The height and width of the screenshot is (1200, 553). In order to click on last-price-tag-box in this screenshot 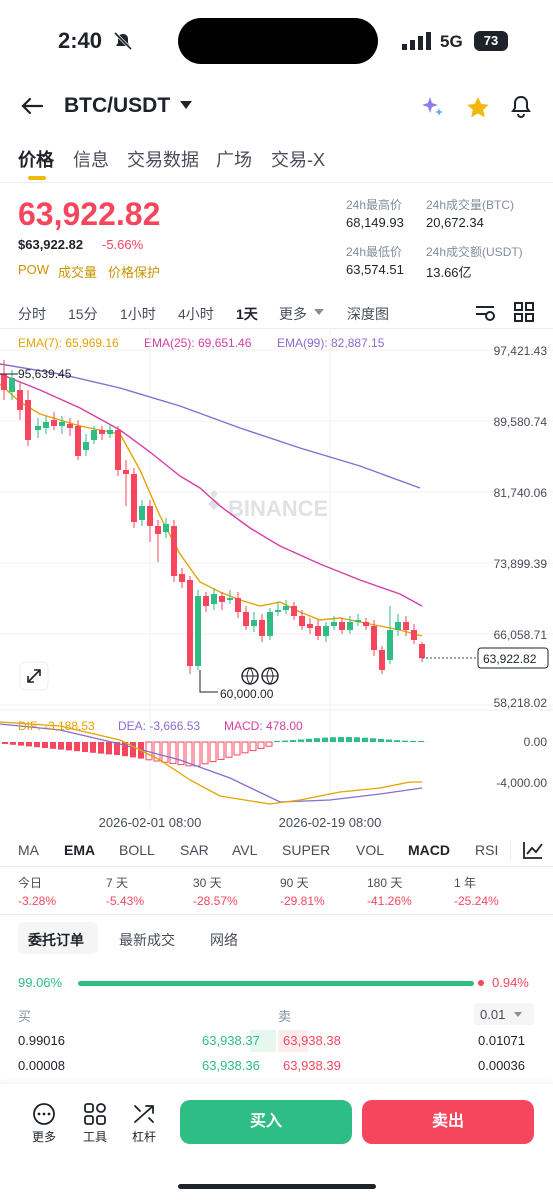, I will do `click(513, 658)`.